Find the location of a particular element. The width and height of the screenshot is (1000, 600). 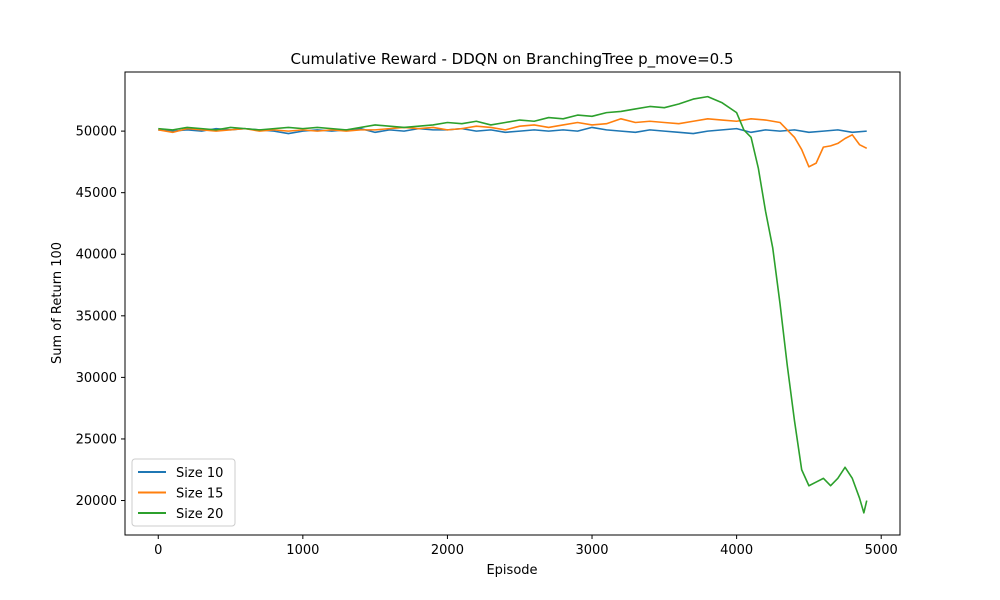

y-tick-label: 25000 is located at coordinates (96, 439).